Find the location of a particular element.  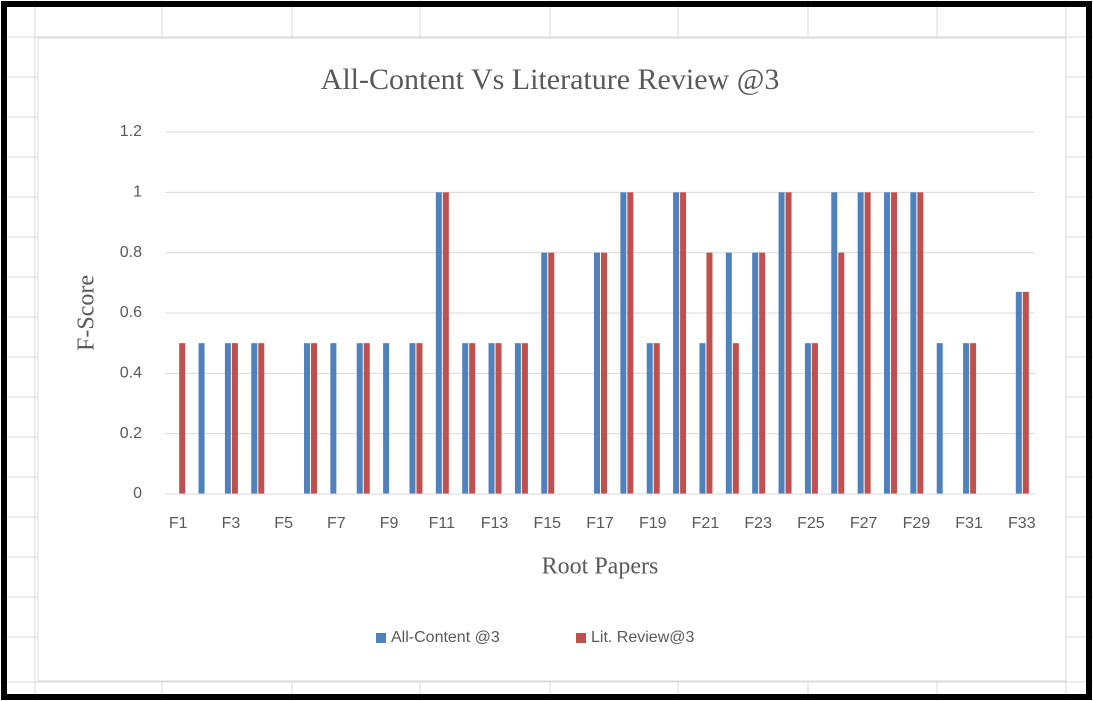

x-tick-label: F21 is located at coordinates (706, 523).